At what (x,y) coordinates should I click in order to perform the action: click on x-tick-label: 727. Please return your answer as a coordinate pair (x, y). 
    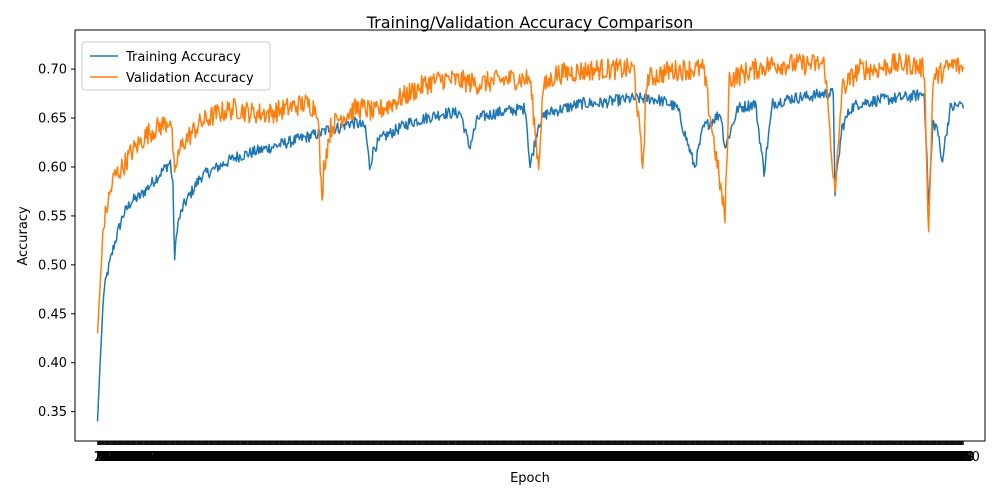
    Looking at the image, I should click on (726, 457).